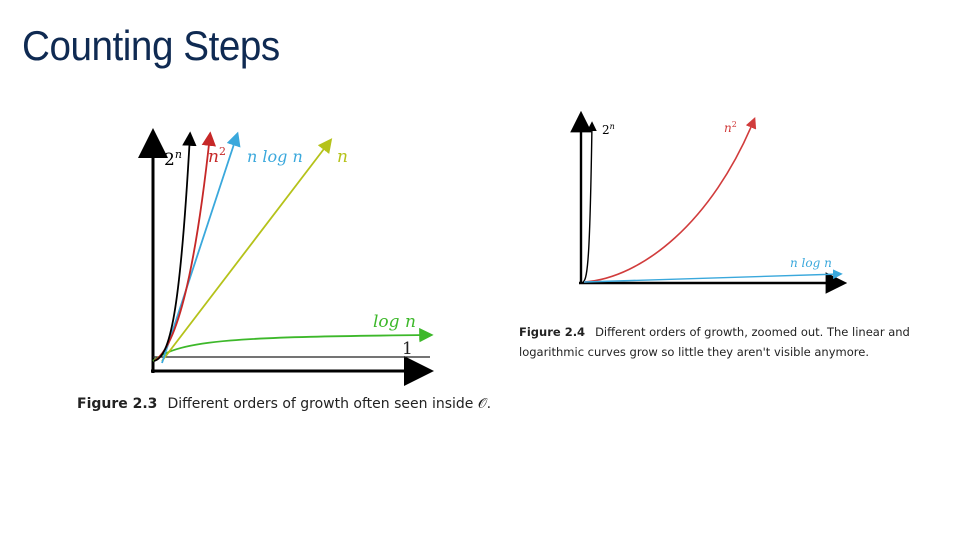  I want to click on figure-caption-right-label: Figure 2.4, so click(552, 332).